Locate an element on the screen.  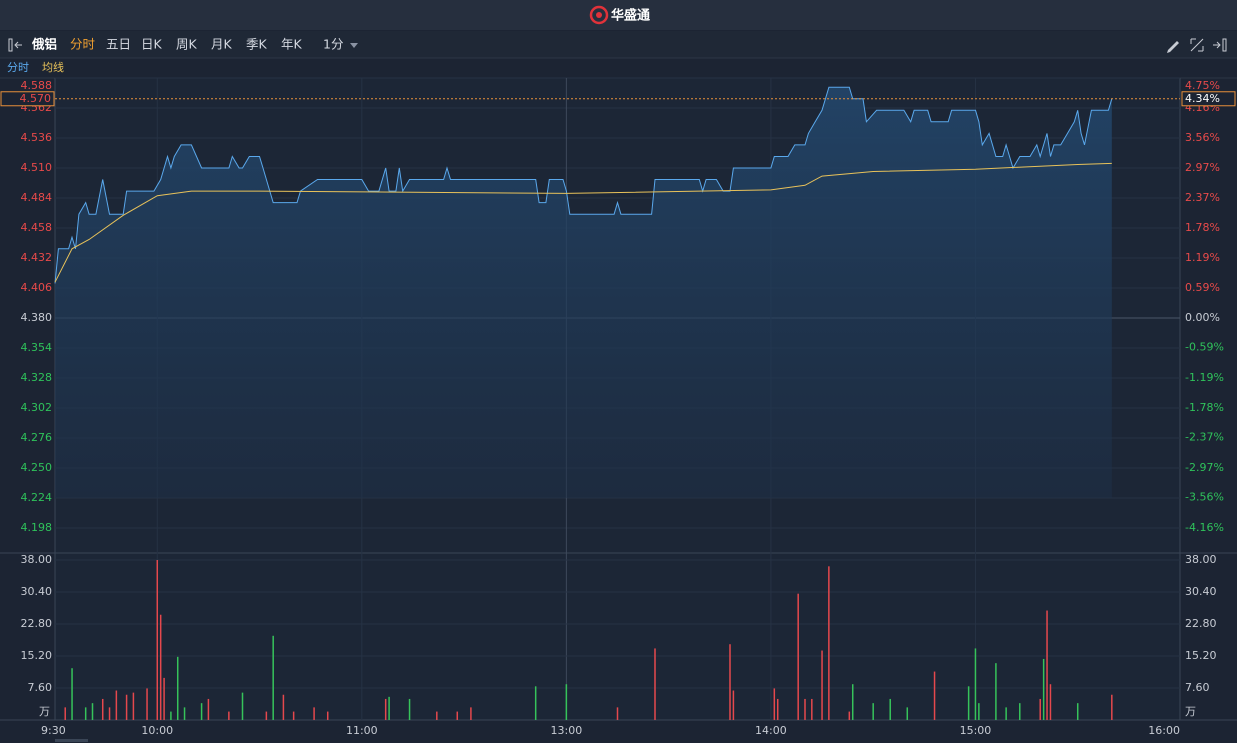
tab: 季K is located at coordinates (257, 44).